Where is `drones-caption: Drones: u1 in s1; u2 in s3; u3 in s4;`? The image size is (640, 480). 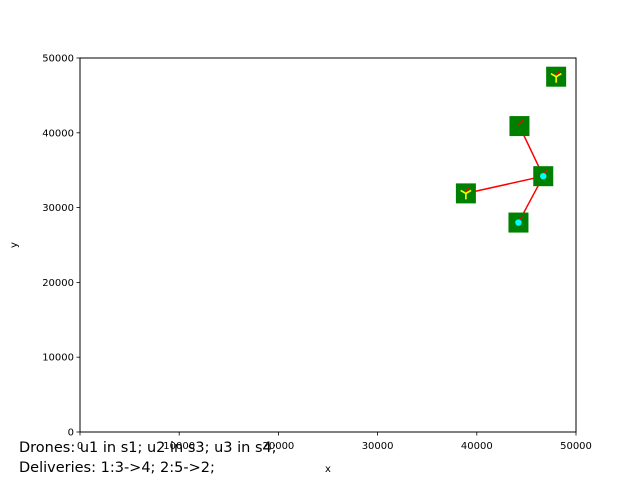 drones-caption: Drones: u1 in s1; u2 in s3; u3 in s4; is located at coordinates (148, 448).